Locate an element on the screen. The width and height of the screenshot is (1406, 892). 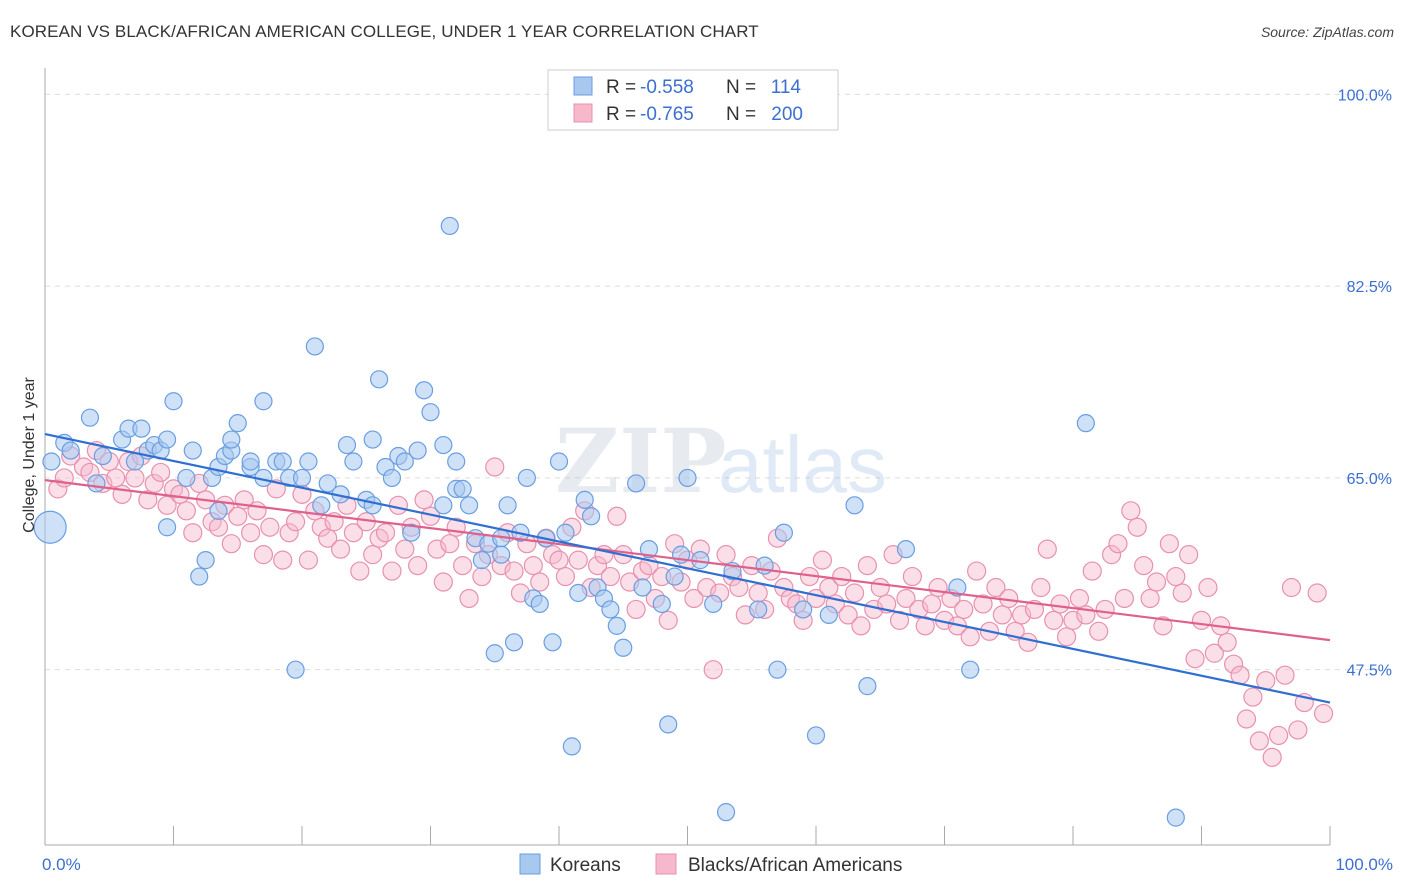
y-tick-label-2: 65.0% is located at coordinates (1369, 479).